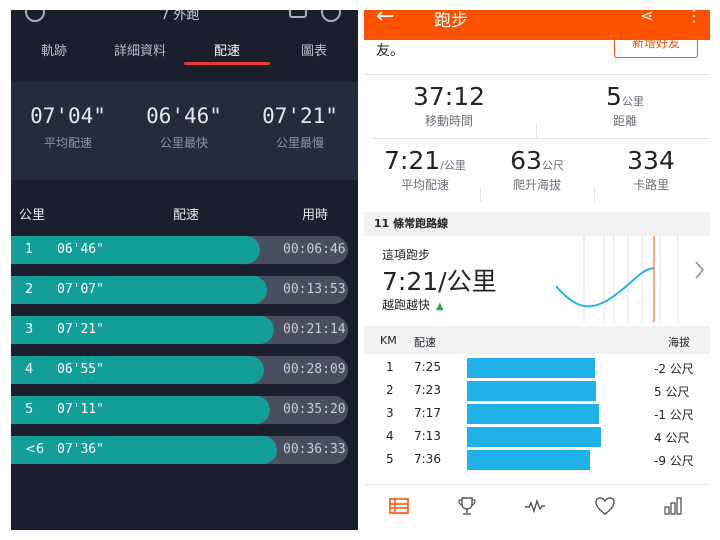 The width and height of the screenshot is (720, 540). Describe the element at coordinates (53, 51) in the screenshot. I see `tab-track: 軌跡` at that location.